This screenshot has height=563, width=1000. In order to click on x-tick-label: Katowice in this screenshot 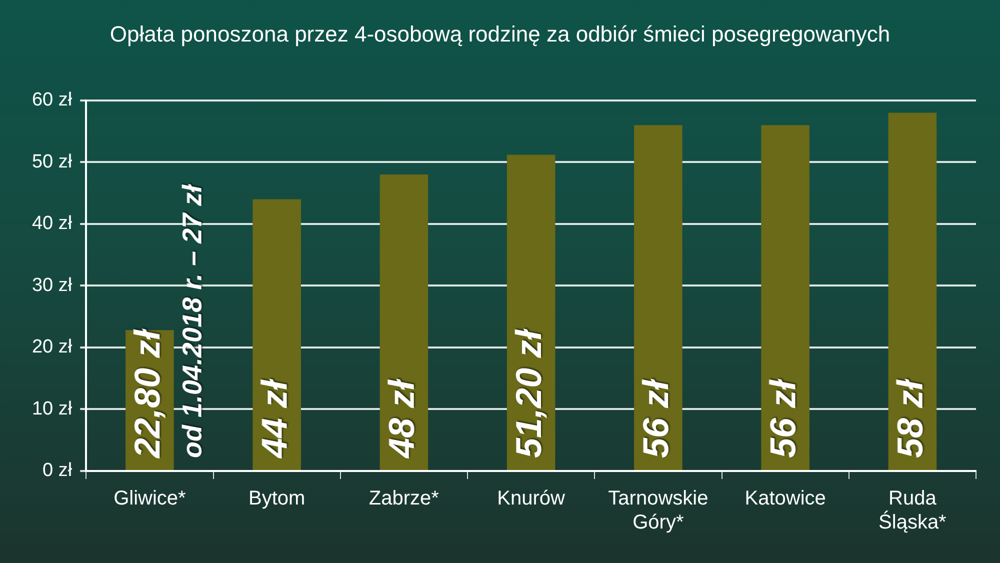, I will do `click(785, 499)`.